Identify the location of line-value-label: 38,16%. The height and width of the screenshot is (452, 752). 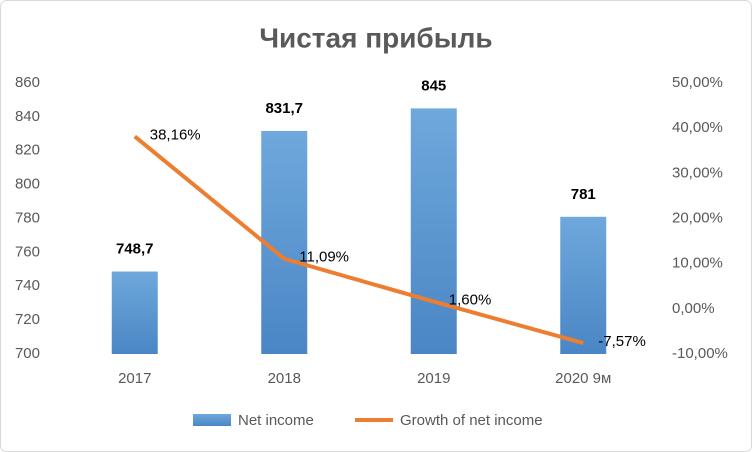
(175, 134).